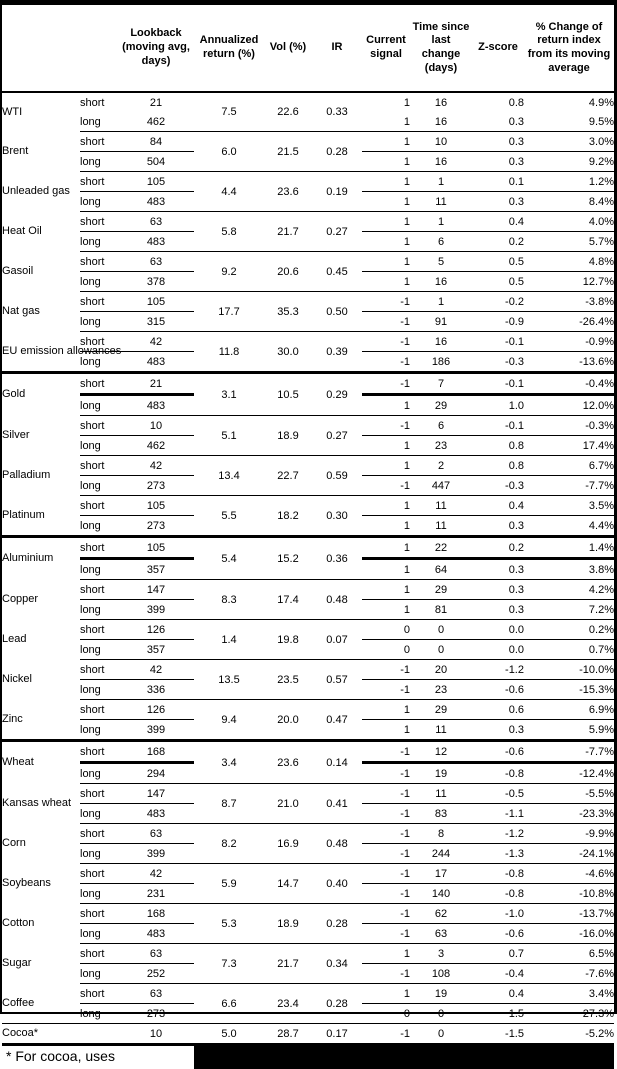 This screenshot has width=617, height=1069. Describe the element at coordinates (156, 465) in the screenshot. I see `lookback-value: 42` at that location.